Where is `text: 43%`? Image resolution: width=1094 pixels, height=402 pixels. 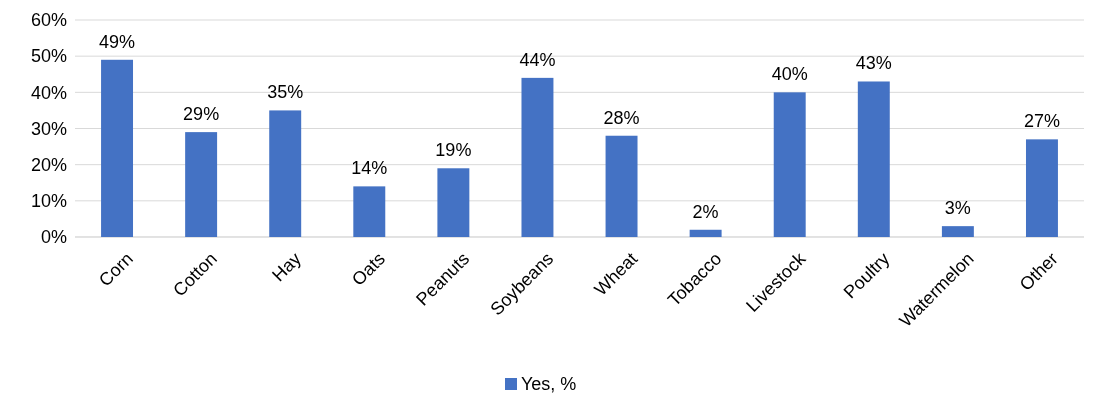 text: 43% is located at coordinates (873, 63).